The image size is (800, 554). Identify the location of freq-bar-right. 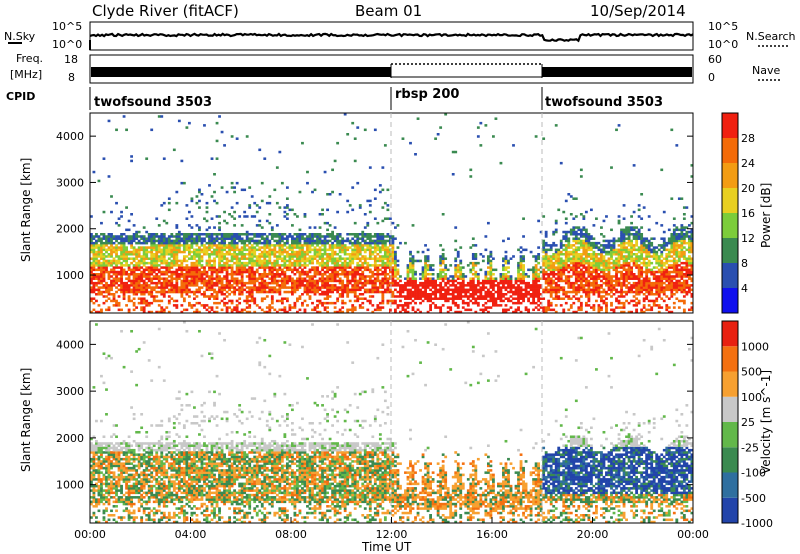
(617, 72).